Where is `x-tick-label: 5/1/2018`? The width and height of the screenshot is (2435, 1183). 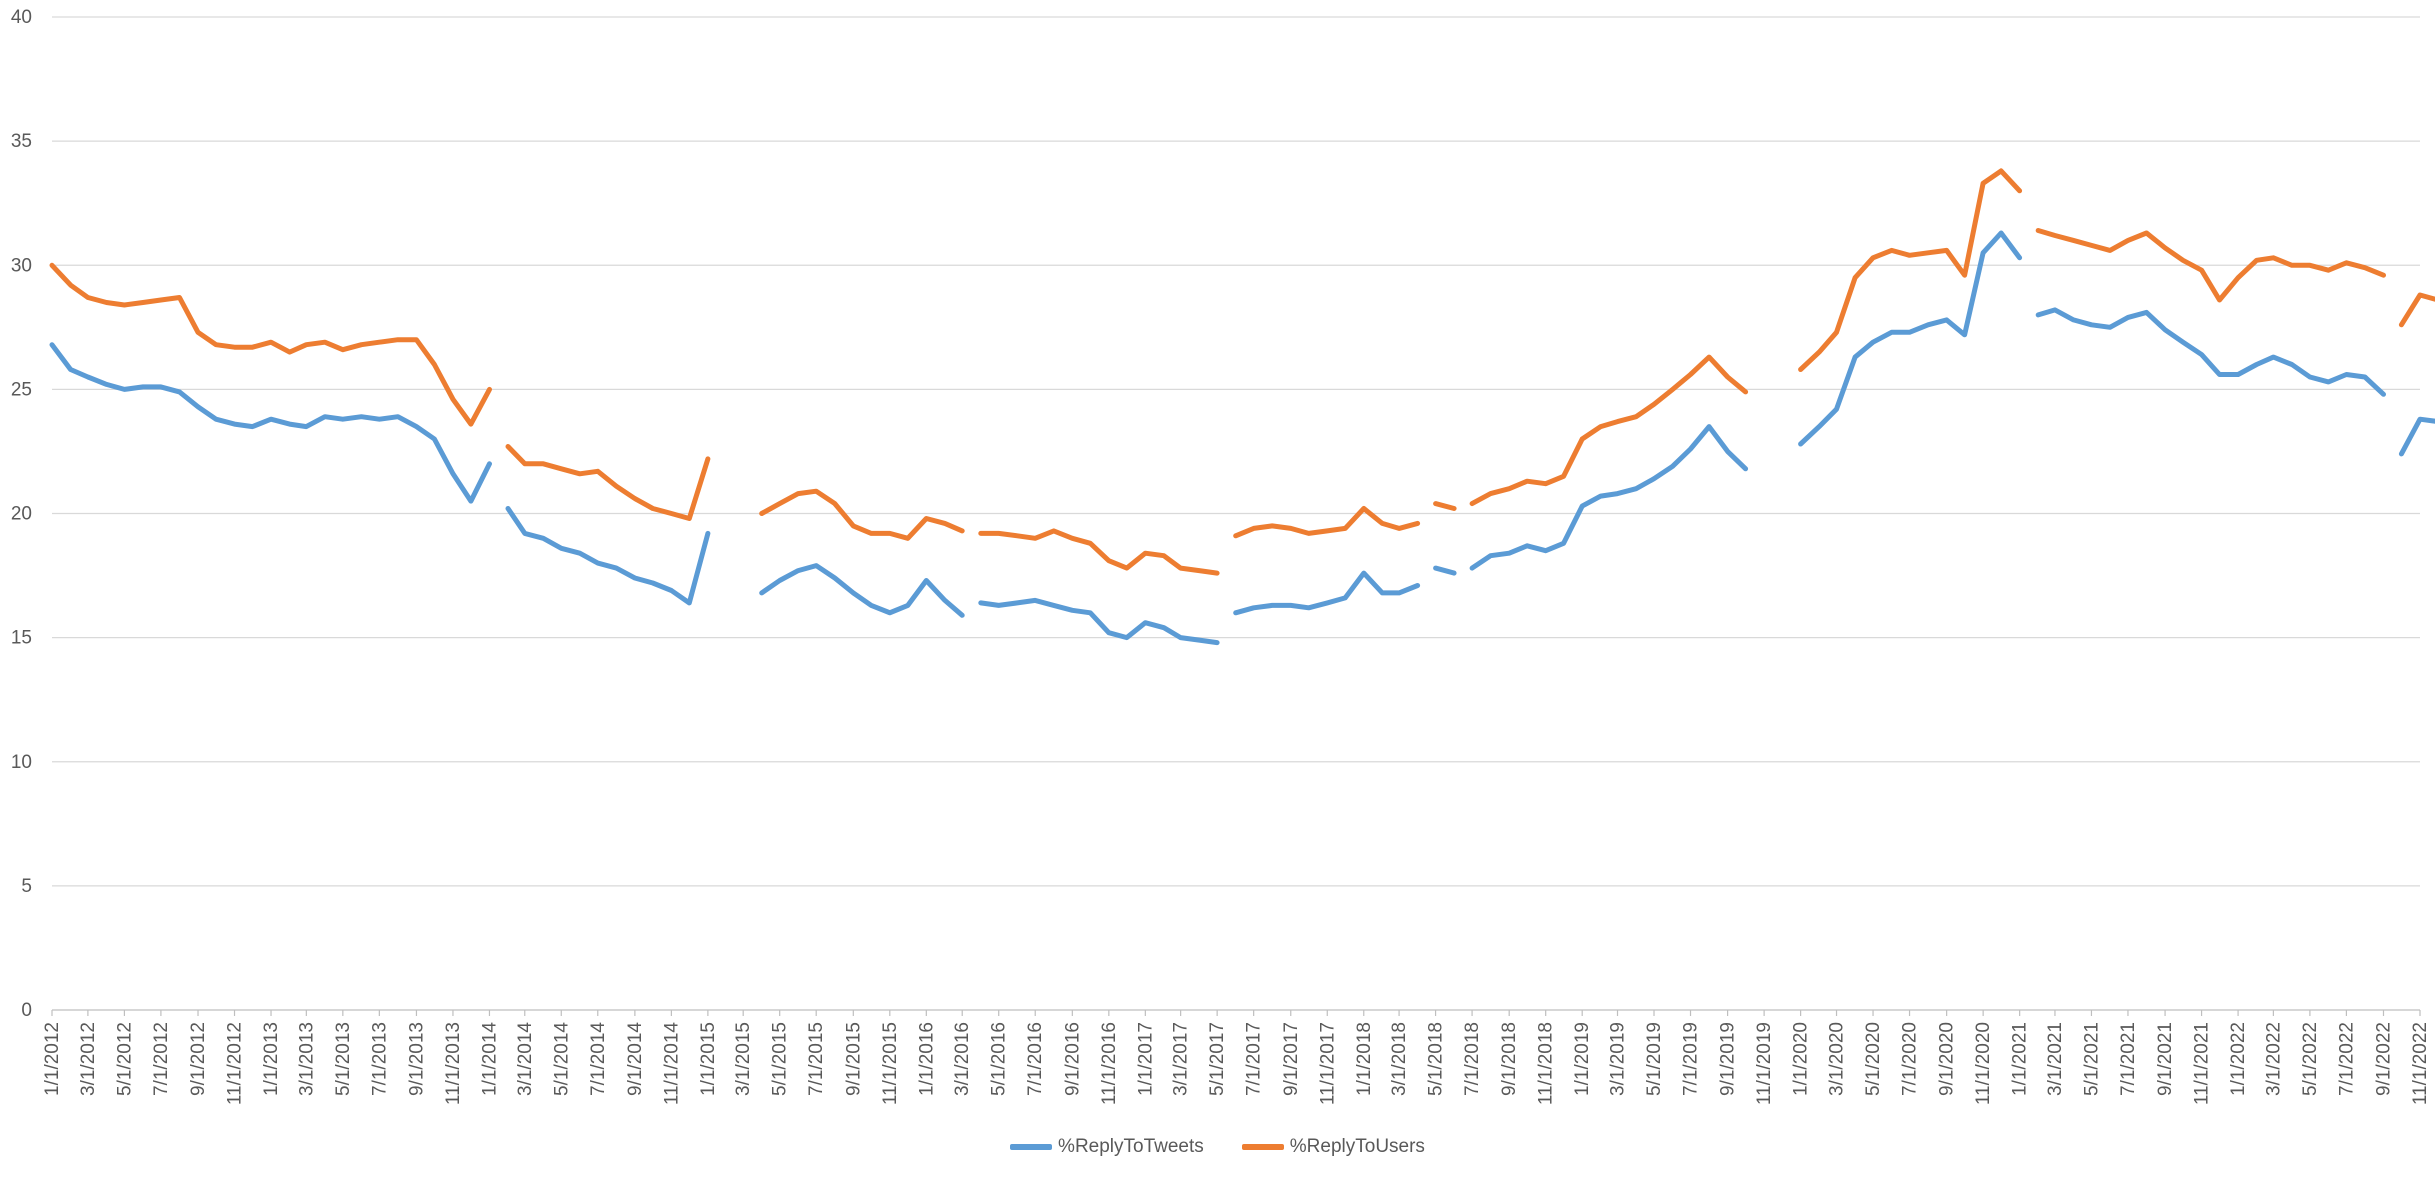
x-tick-label: 5/1/2018 is located at coordinates (1436, 1059).